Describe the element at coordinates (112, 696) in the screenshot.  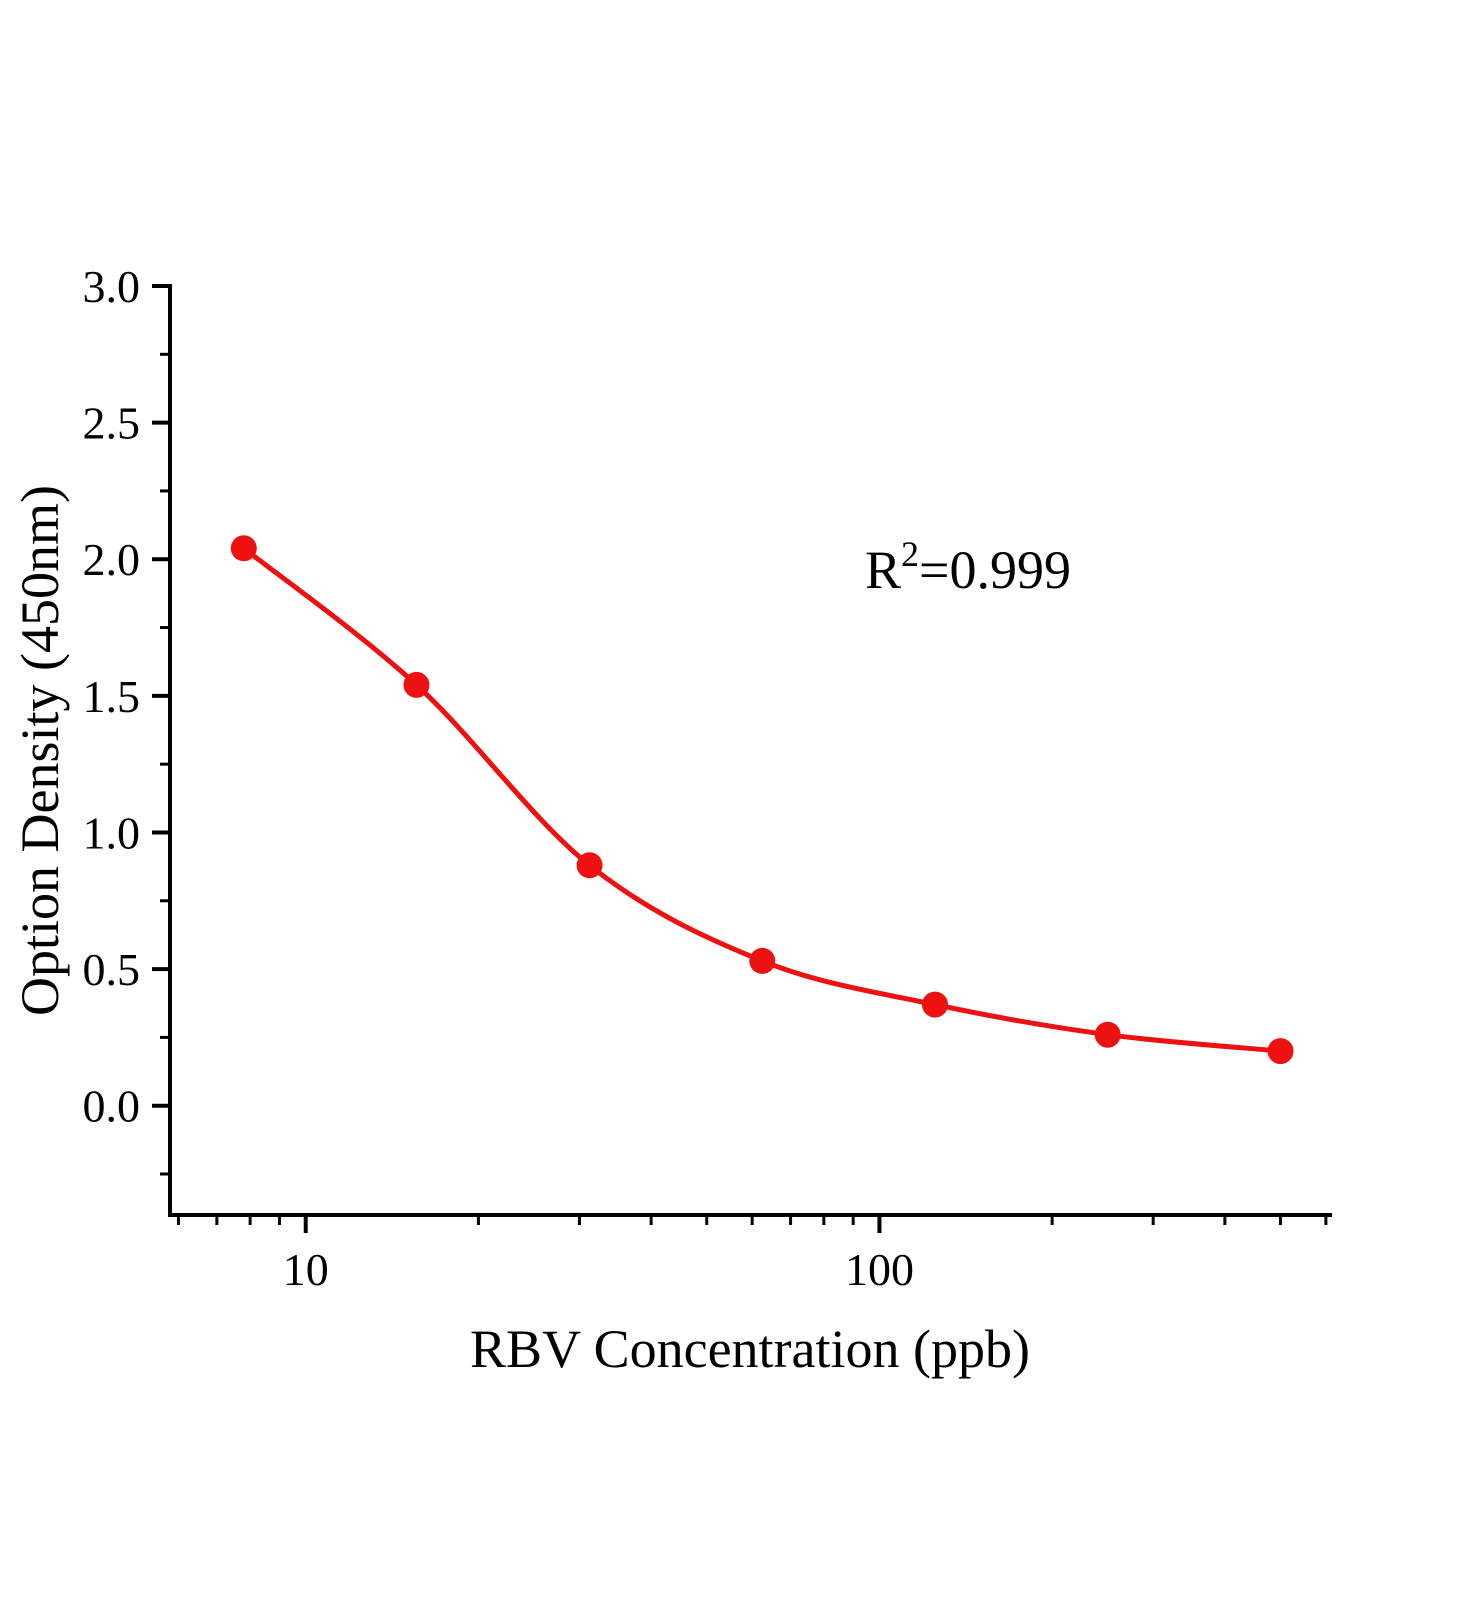
I see `y-axis-tick-label: 1.5` at that location.